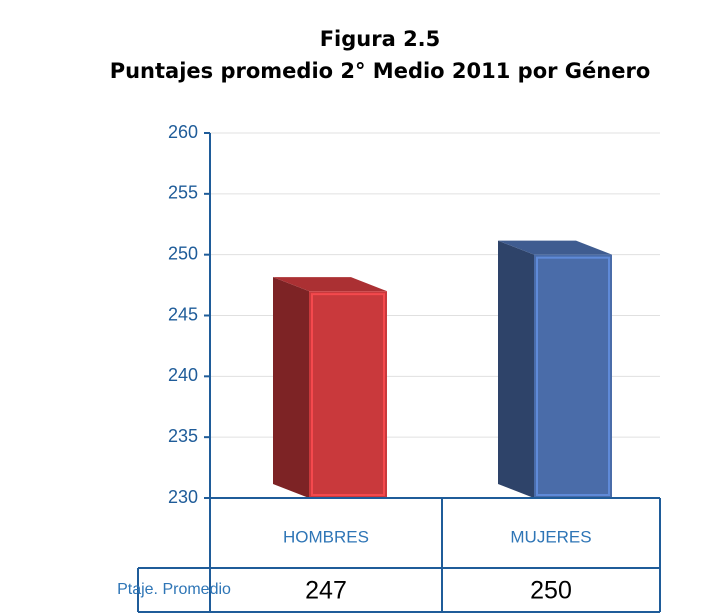 The height and width of the screenshot is (613, 702). I want to click on x-tick-label: MUJERES, so click(550, 536).